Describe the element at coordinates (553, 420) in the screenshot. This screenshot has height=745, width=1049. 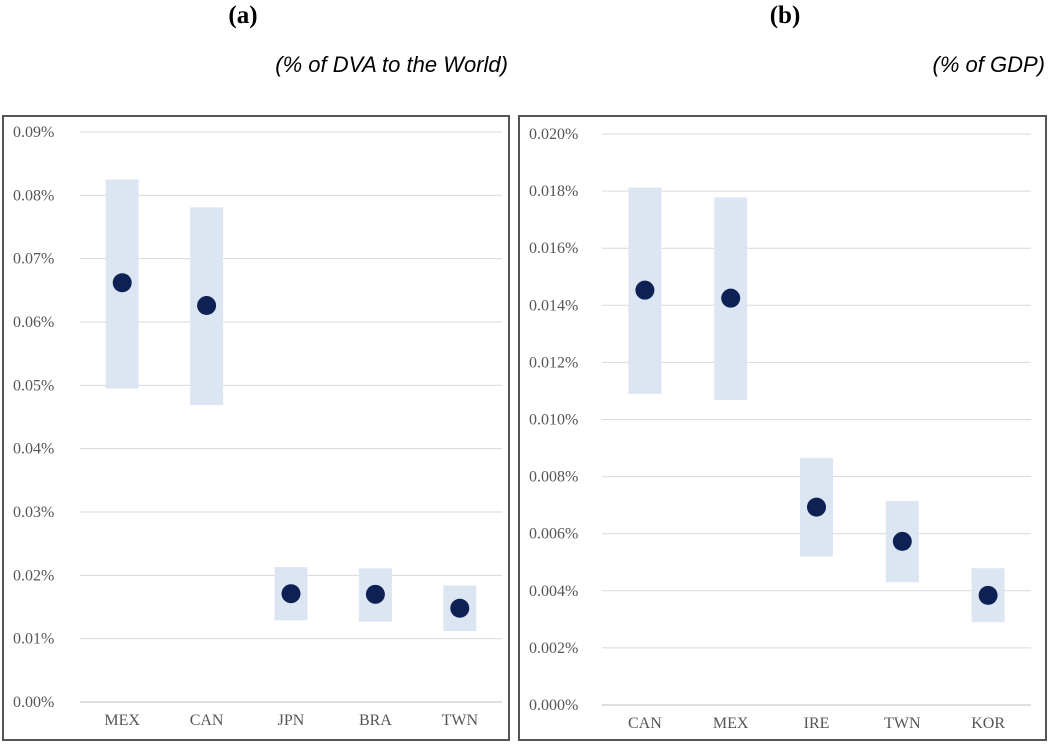
I see `y-tick-label: 0.010%` at that location.